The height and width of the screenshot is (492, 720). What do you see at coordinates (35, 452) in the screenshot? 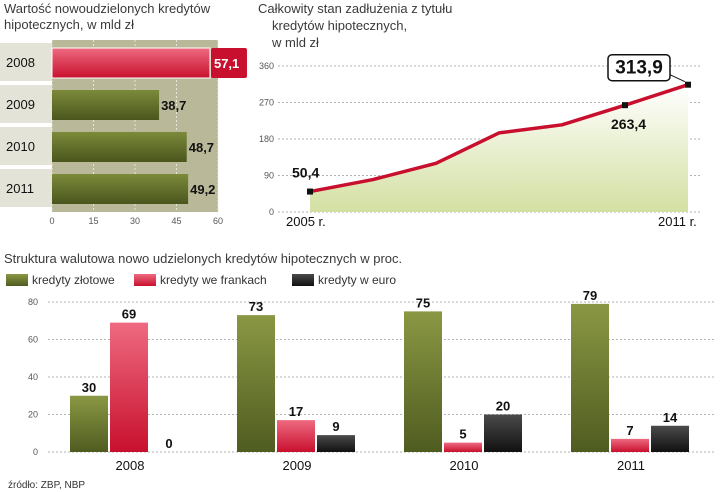
I see `currency-y-tick-label: 0` at bounding box center [35, 452].